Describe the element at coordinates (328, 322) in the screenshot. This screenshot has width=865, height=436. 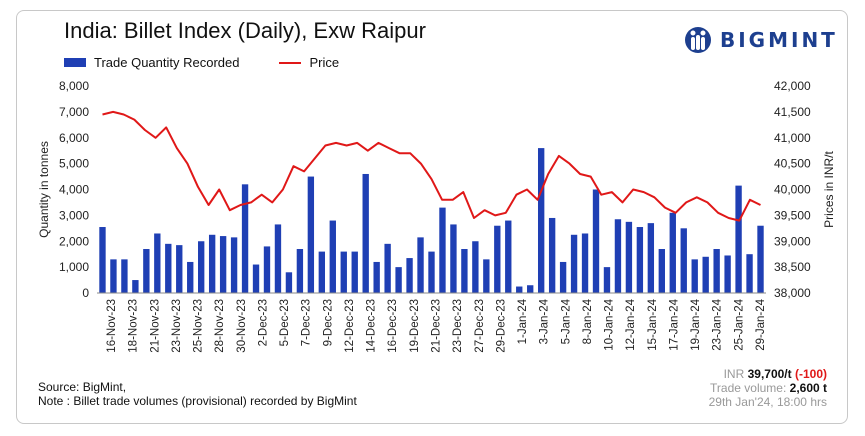
I see `x-tick-label: 9-Dec-23` at that location.